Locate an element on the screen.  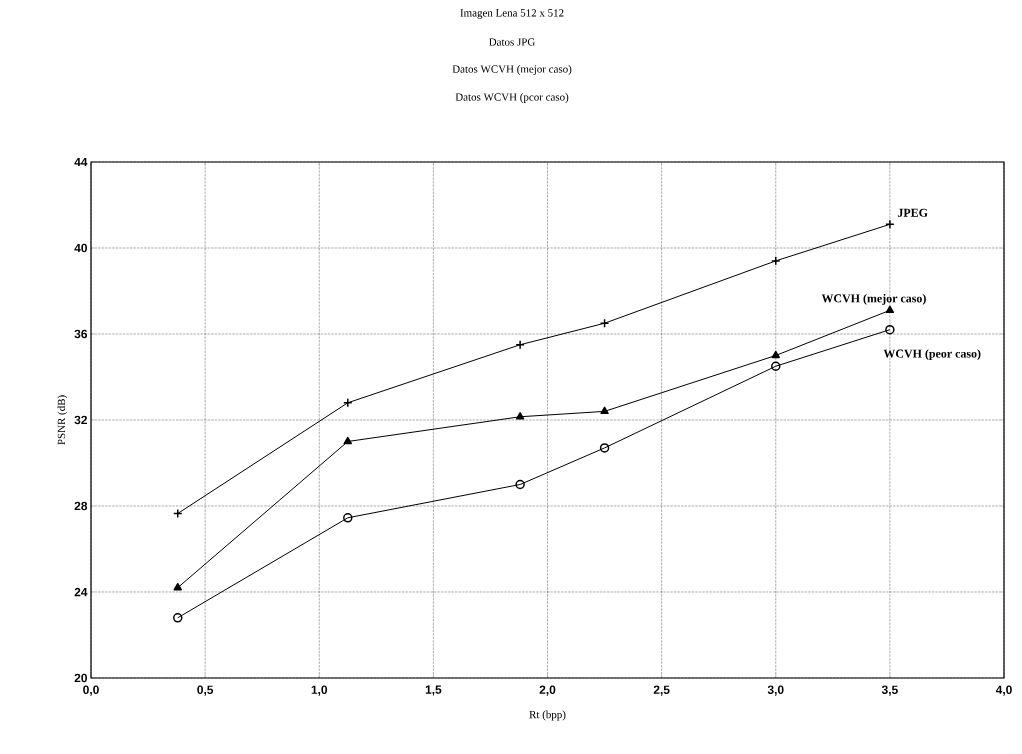
y-tick-label: 24 is located at coordinates (81, 592).